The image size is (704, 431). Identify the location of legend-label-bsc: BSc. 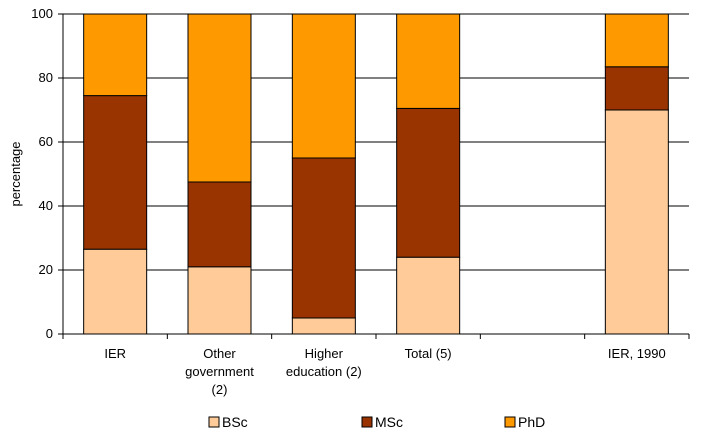
(235, 422).